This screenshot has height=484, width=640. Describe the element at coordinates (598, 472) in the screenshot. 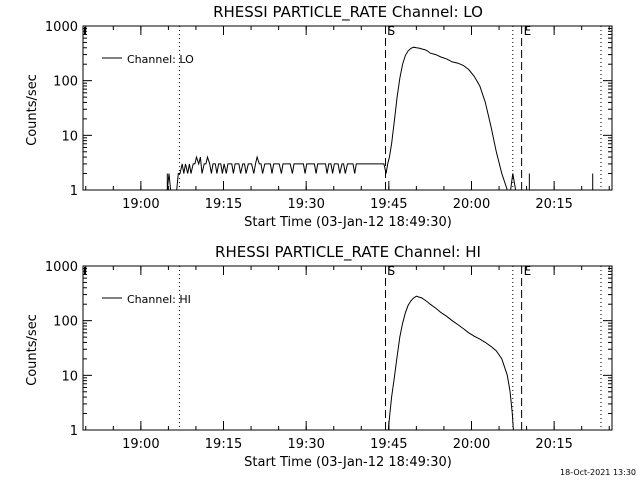

I see `timestamp: 18-Oct-2021 13:30` at that location.